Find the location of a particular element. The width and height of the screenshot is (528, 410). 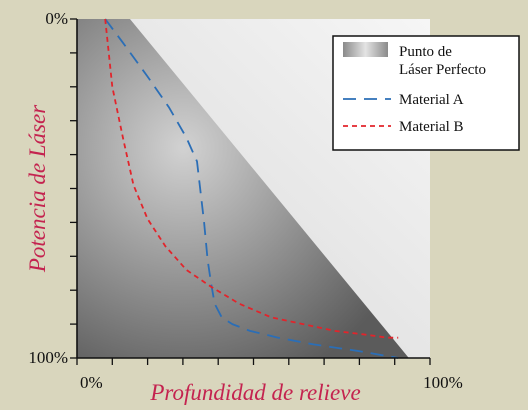

legend-label: Material B is located at coordinates (431, 127).